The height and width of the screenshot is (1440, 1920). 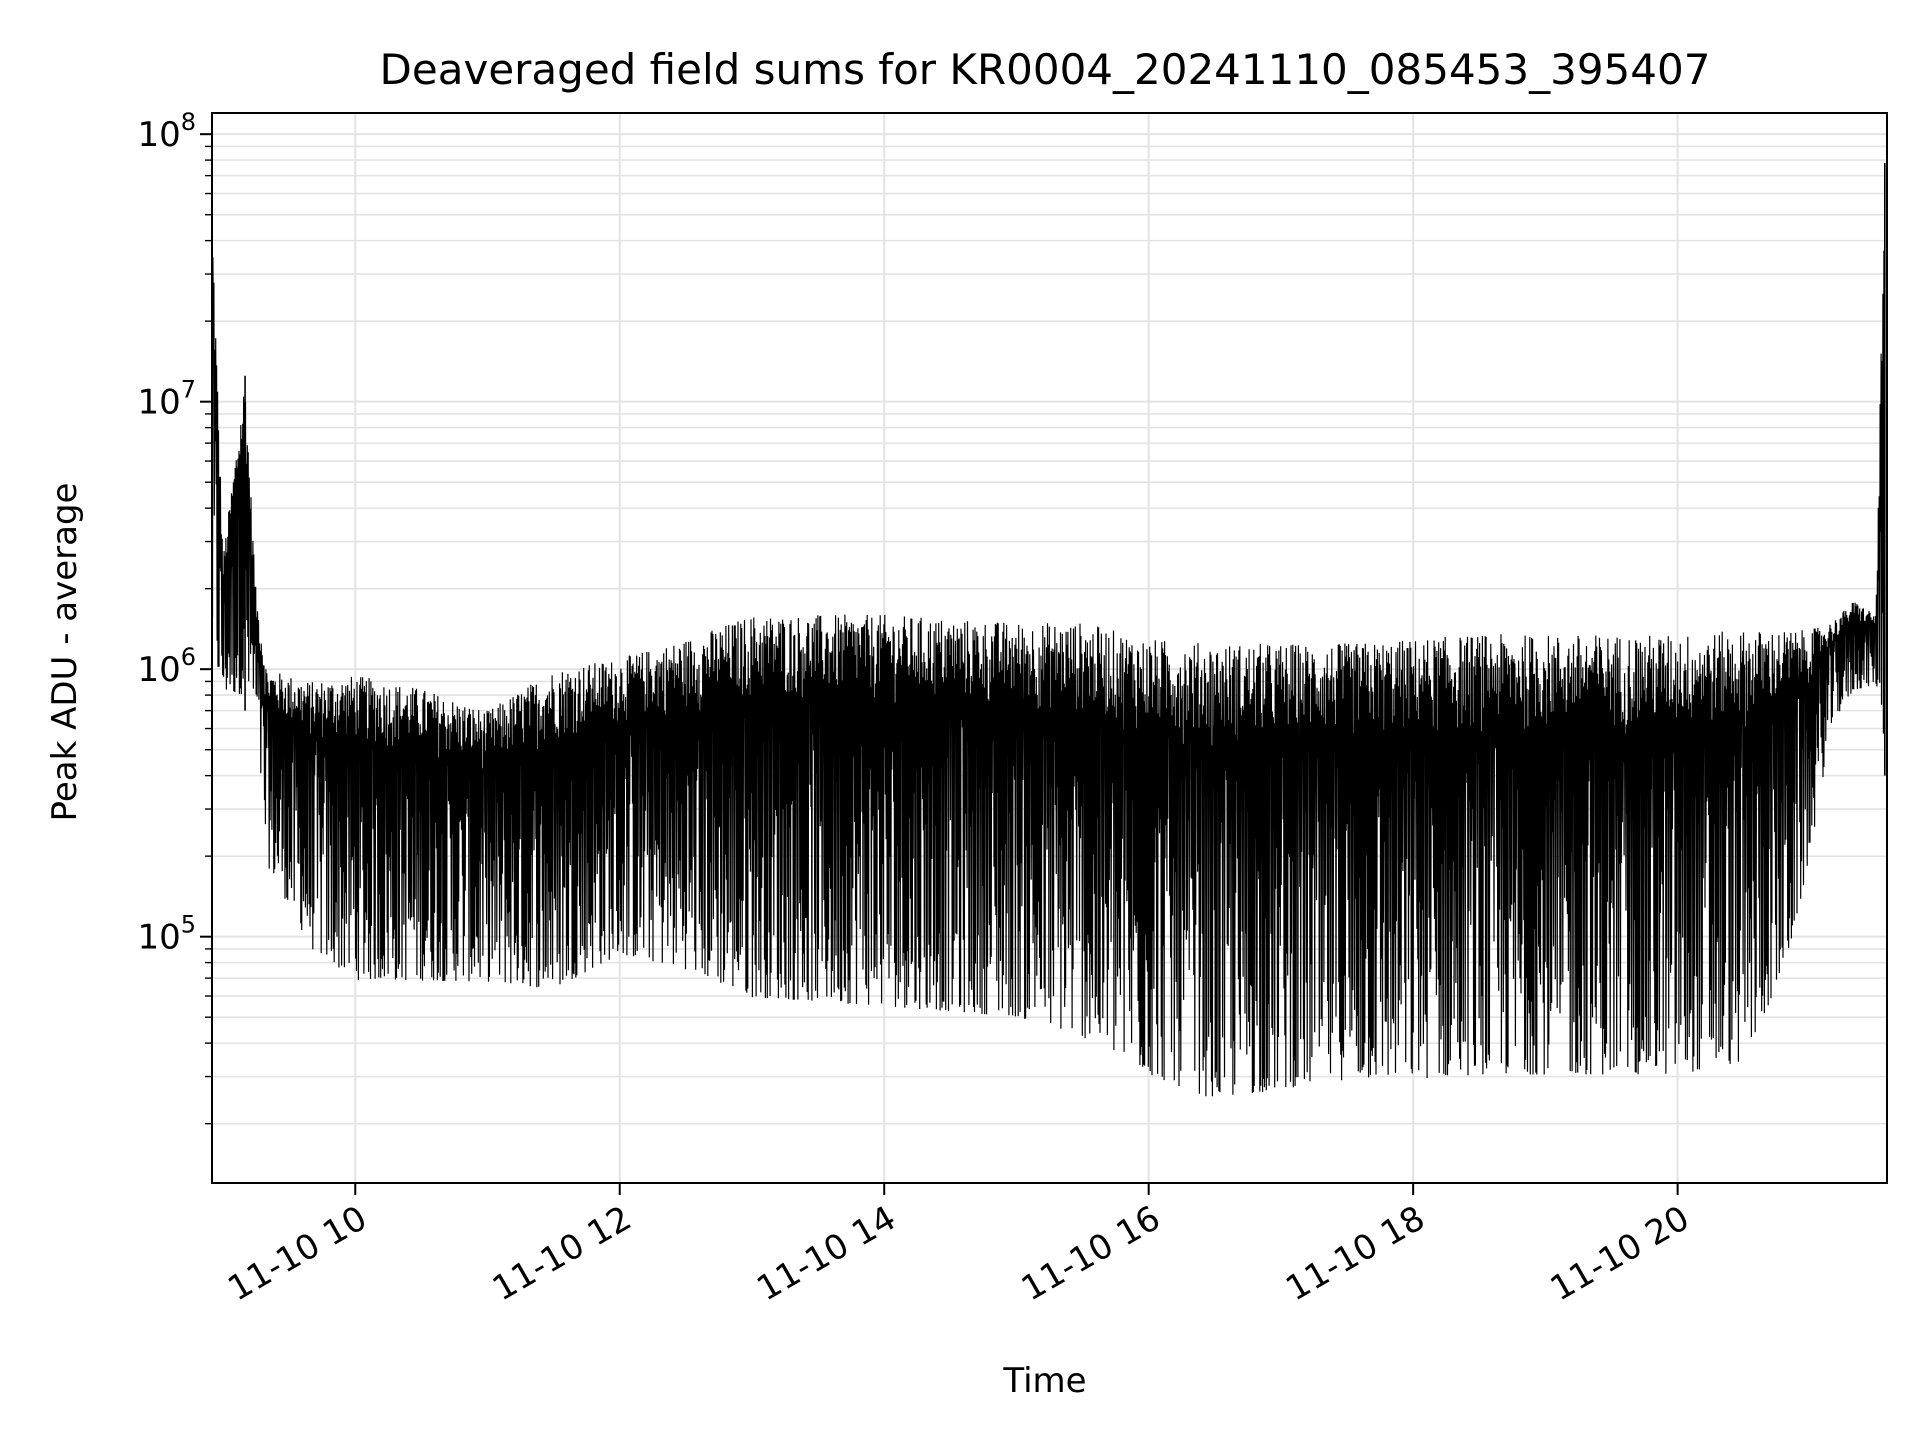 What do you see at coordinates (1044, 1381) in the screenshot?
I see `x-axis-label: Time` at bounding box center [1044, 1381].